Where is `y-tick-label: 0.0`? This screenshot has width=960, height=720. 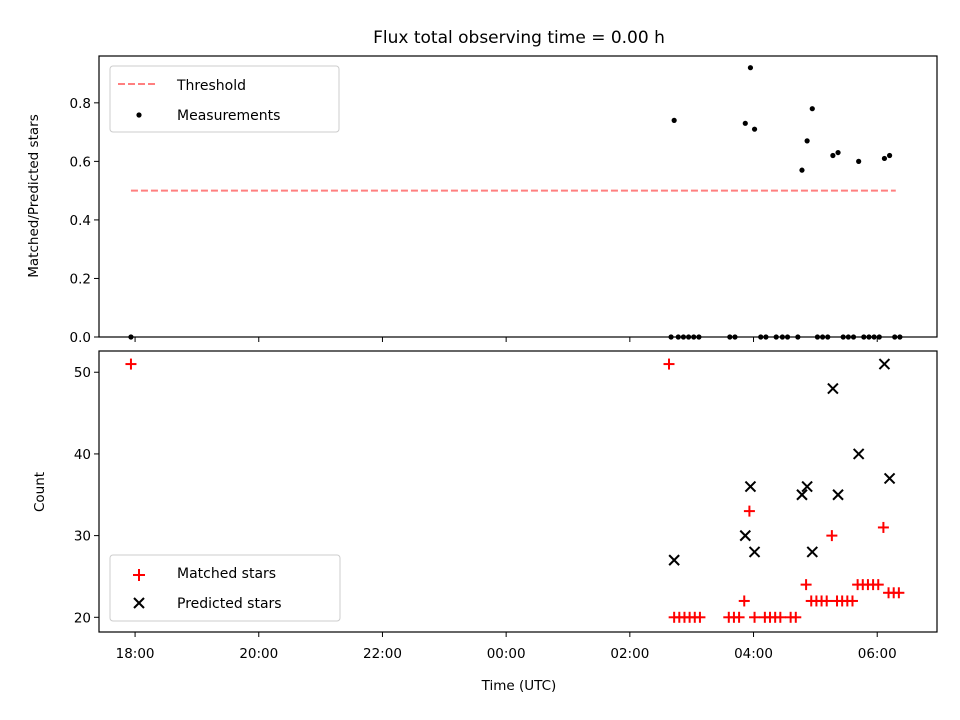
y-tick-label: 0.0 is located at coordinates (80, 338).